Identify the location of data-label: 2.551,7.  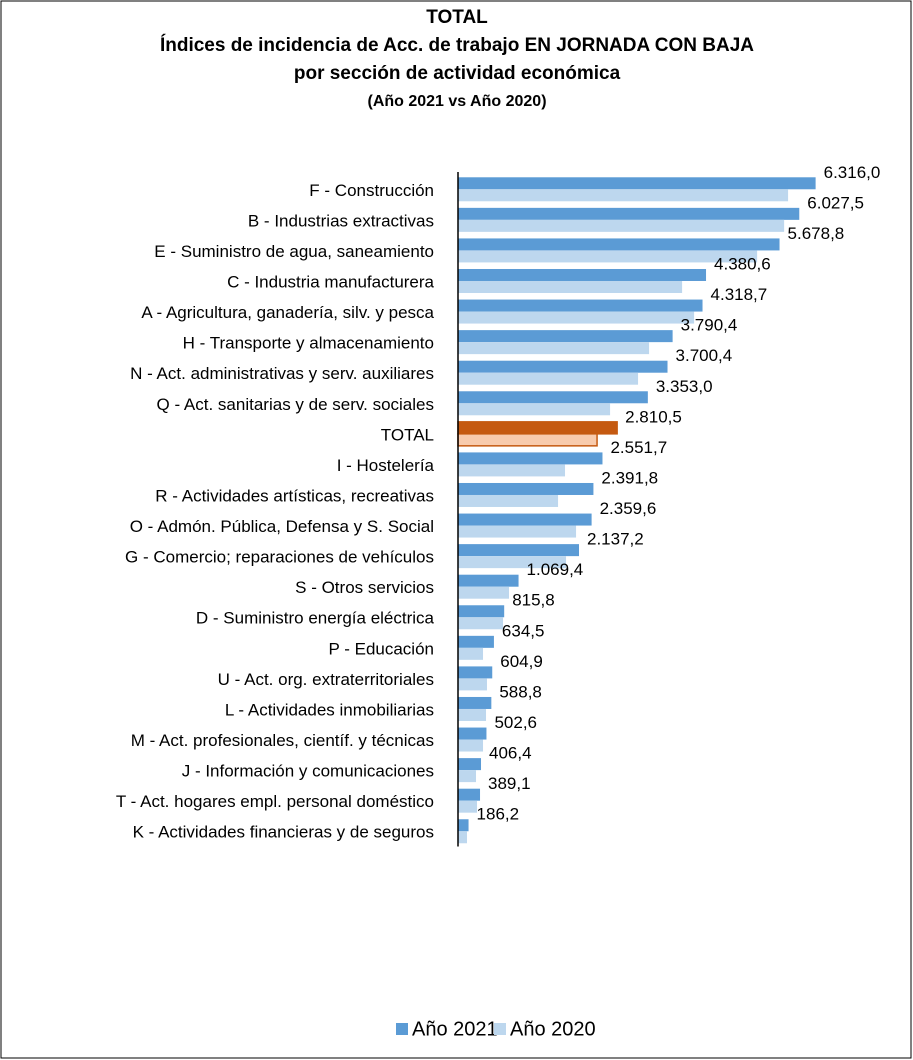
(638, 447).